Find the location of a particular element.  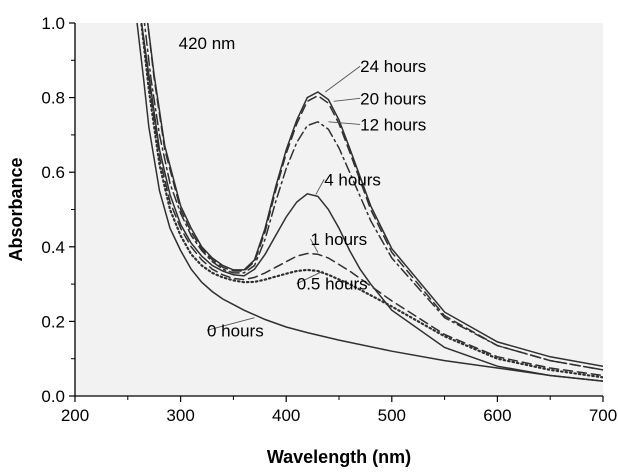

series-label: 12 hours is located at coordinates (393, 124).